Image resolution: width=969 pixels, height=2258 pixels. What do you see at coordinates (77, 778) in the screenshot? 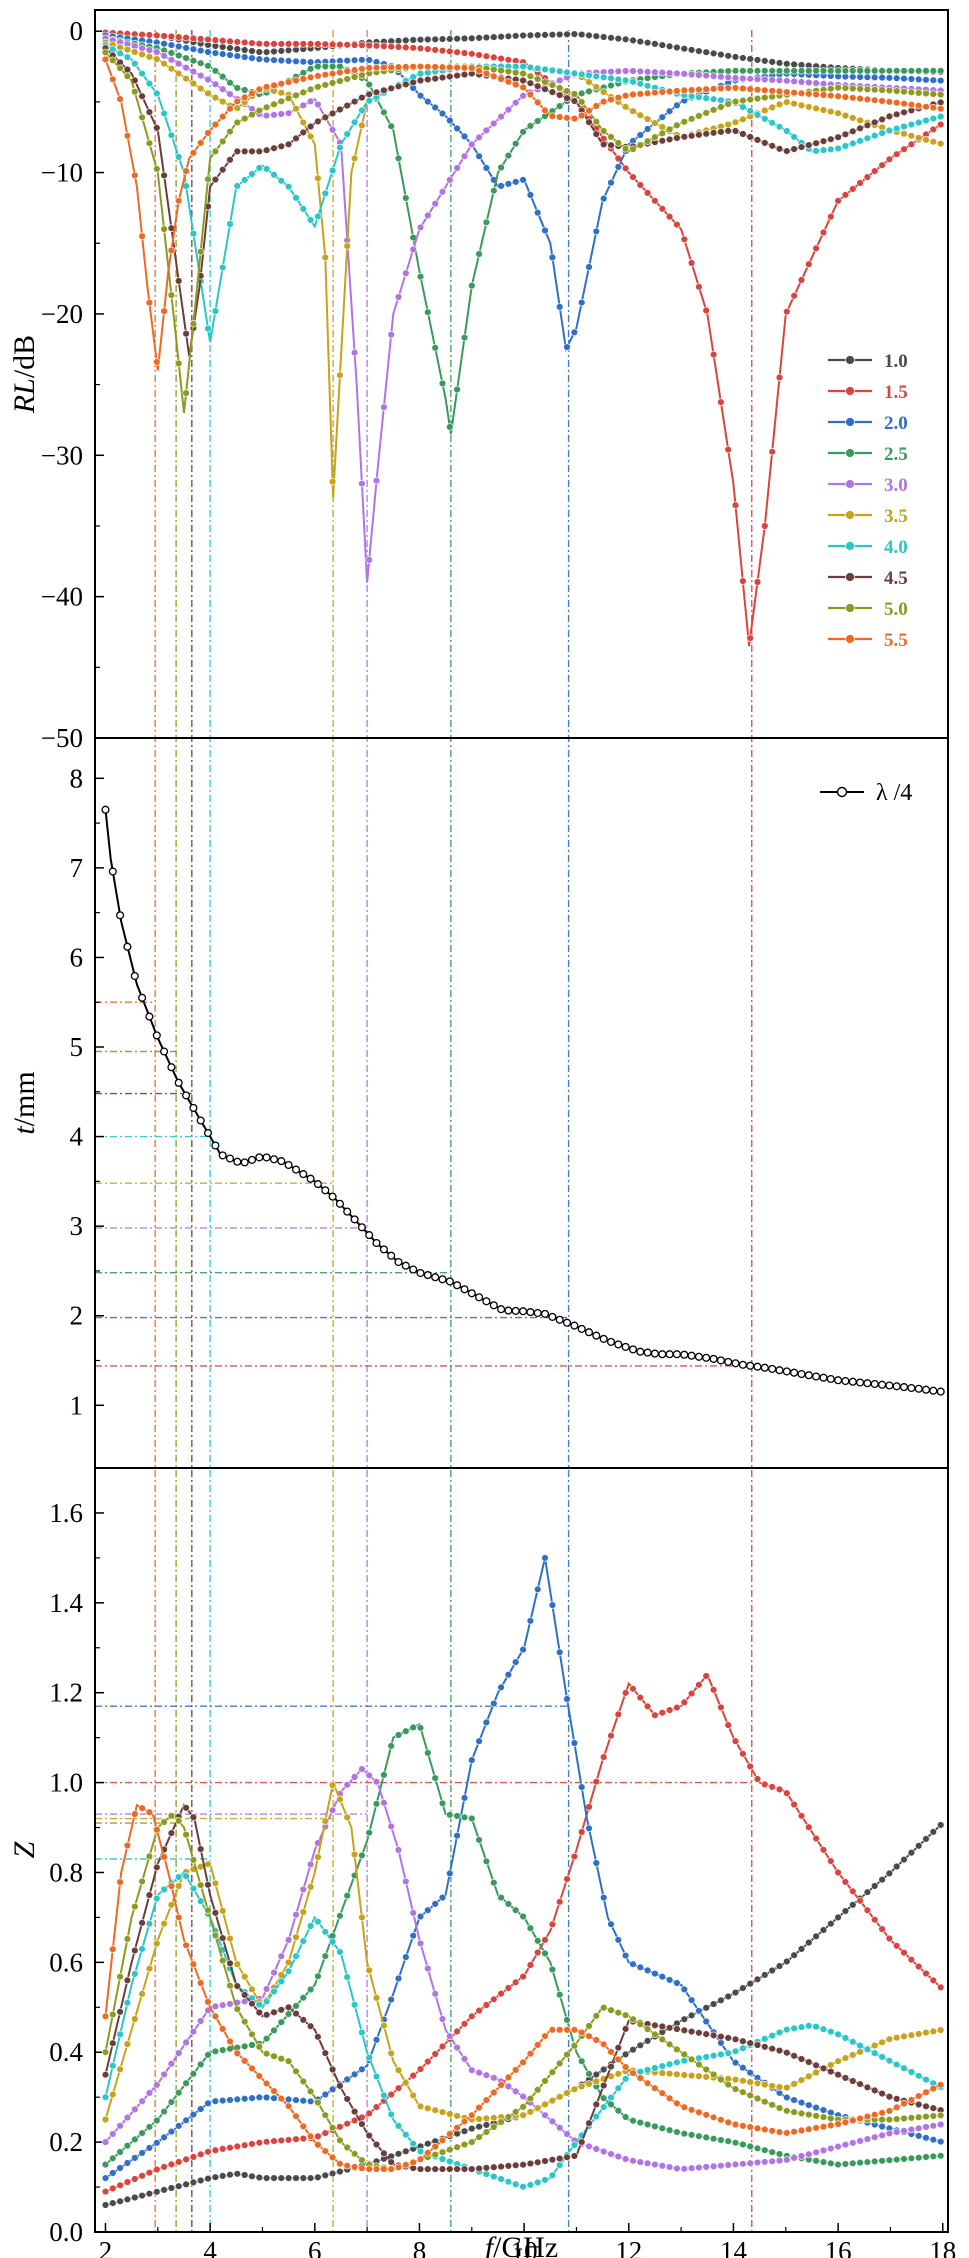
I see `y-tick-label: 8` at bounding box center [77, 778].